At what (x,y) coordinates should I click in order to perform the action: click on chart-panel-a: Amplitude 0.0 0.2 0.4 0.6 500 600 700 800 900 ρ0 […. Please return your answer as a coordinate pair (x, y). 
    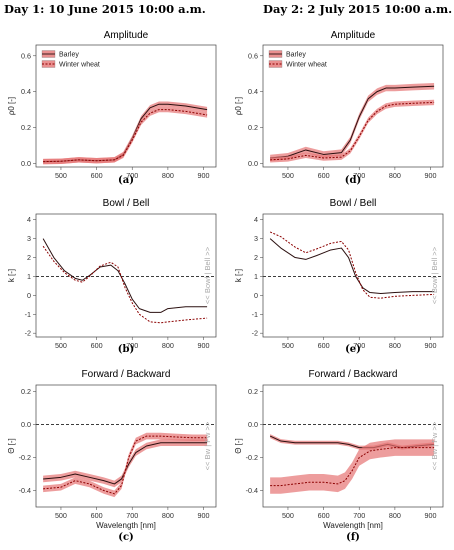
    Looking at the image, I should click on (112, 108).